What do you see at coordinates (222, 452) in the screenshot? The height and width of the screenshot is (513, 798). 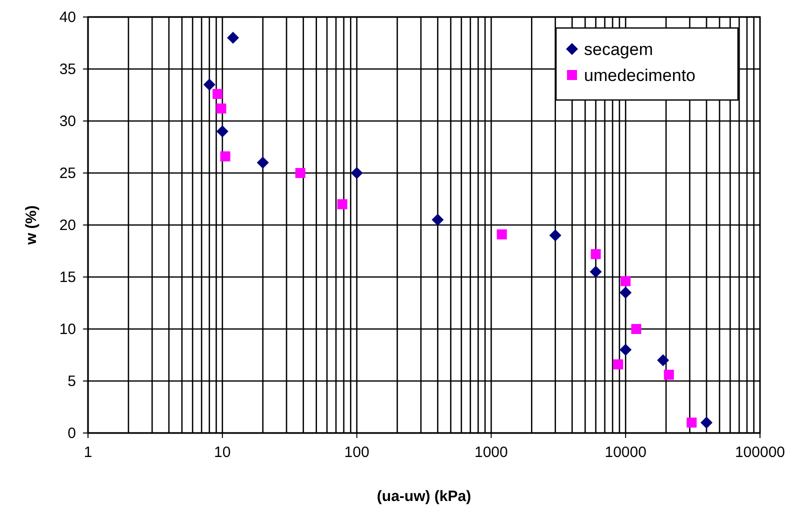 I see `x-tick-label: 10` at bounding box center [222, 452].